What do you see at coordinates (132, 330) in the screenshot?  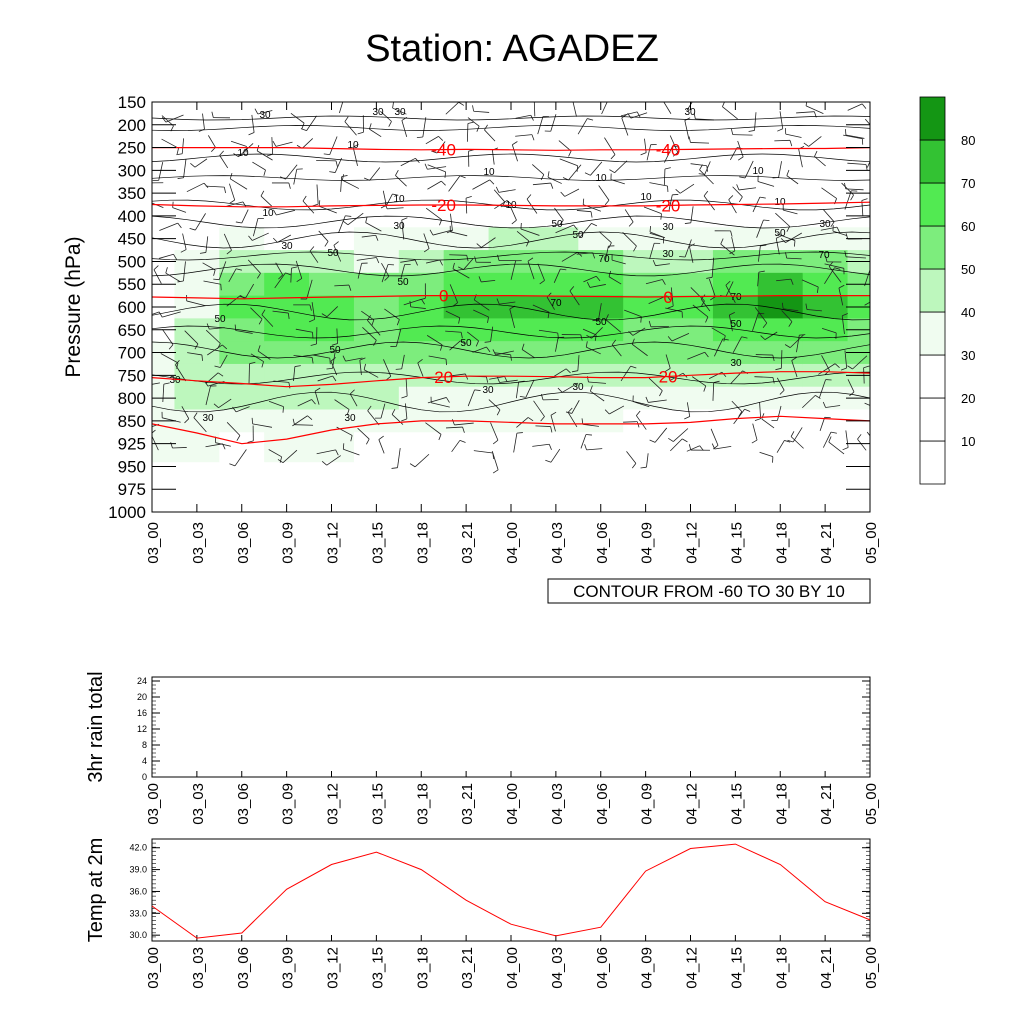 I see `main-ytick-label: 650` at bounding box center [132, 330].